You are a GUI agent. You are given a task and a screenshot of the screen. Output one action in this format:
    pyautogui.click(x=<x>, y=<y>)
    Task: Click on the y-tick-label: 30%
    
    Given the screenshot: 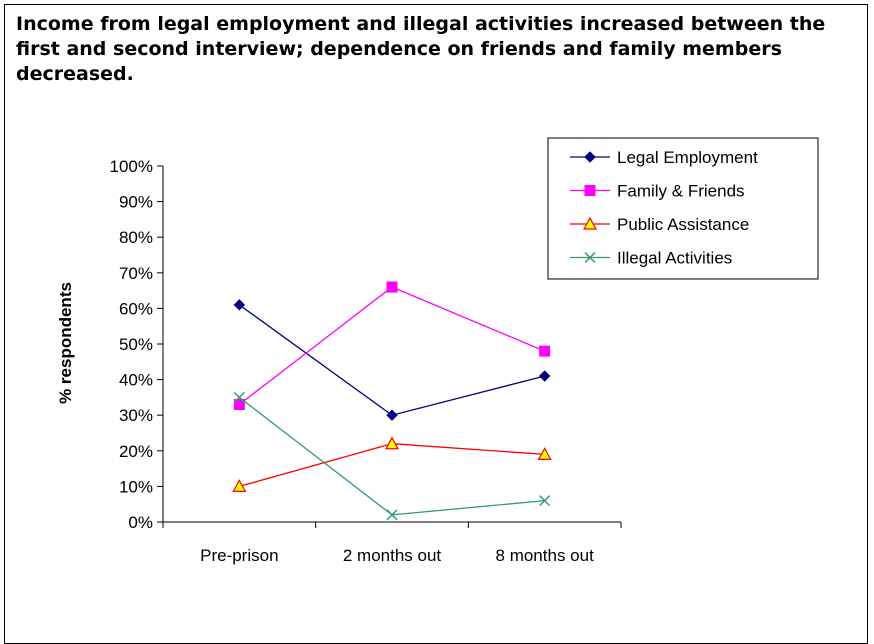 What is the action you would take?
    pyautogui.click(x=136, y=415)
    